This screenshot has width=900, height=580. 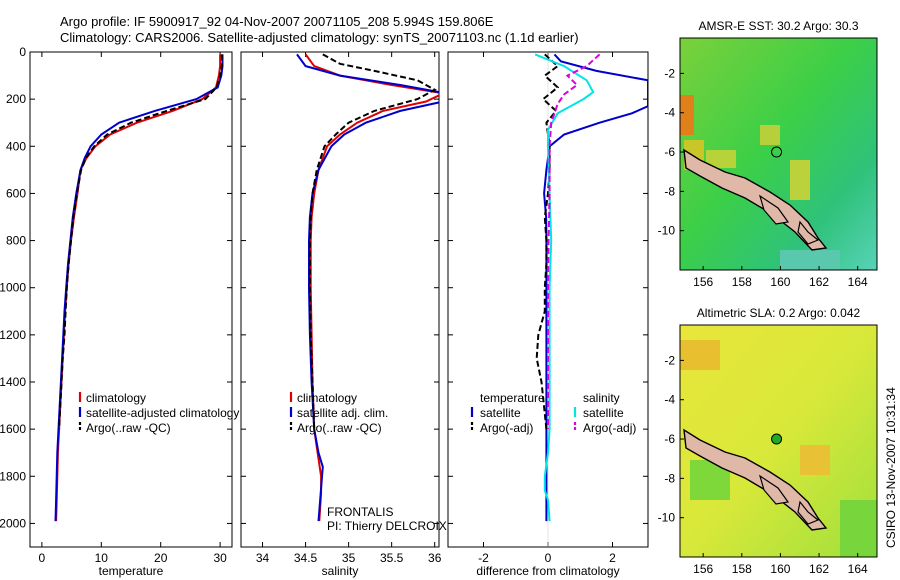 What do you see at coordinates (161, 558) in the screenshot?
I see `x-tick-label: 20` at bounding box center [161, 558].